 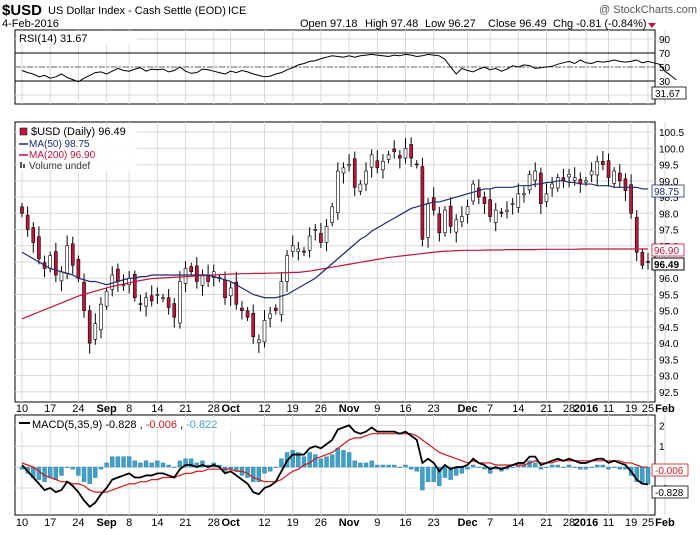 I want to click on ma200-value-badge: 96.90, so click(x=668, y=250).